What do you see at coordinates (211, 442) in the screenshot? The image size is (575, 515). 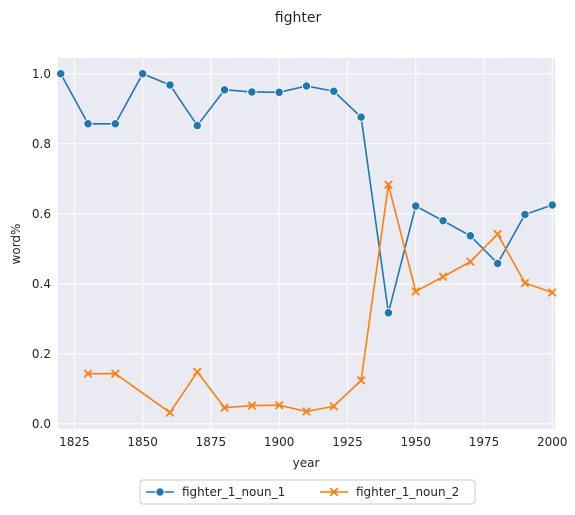 I see `x-tick-label: 1875` at bounding box center [211, 442].